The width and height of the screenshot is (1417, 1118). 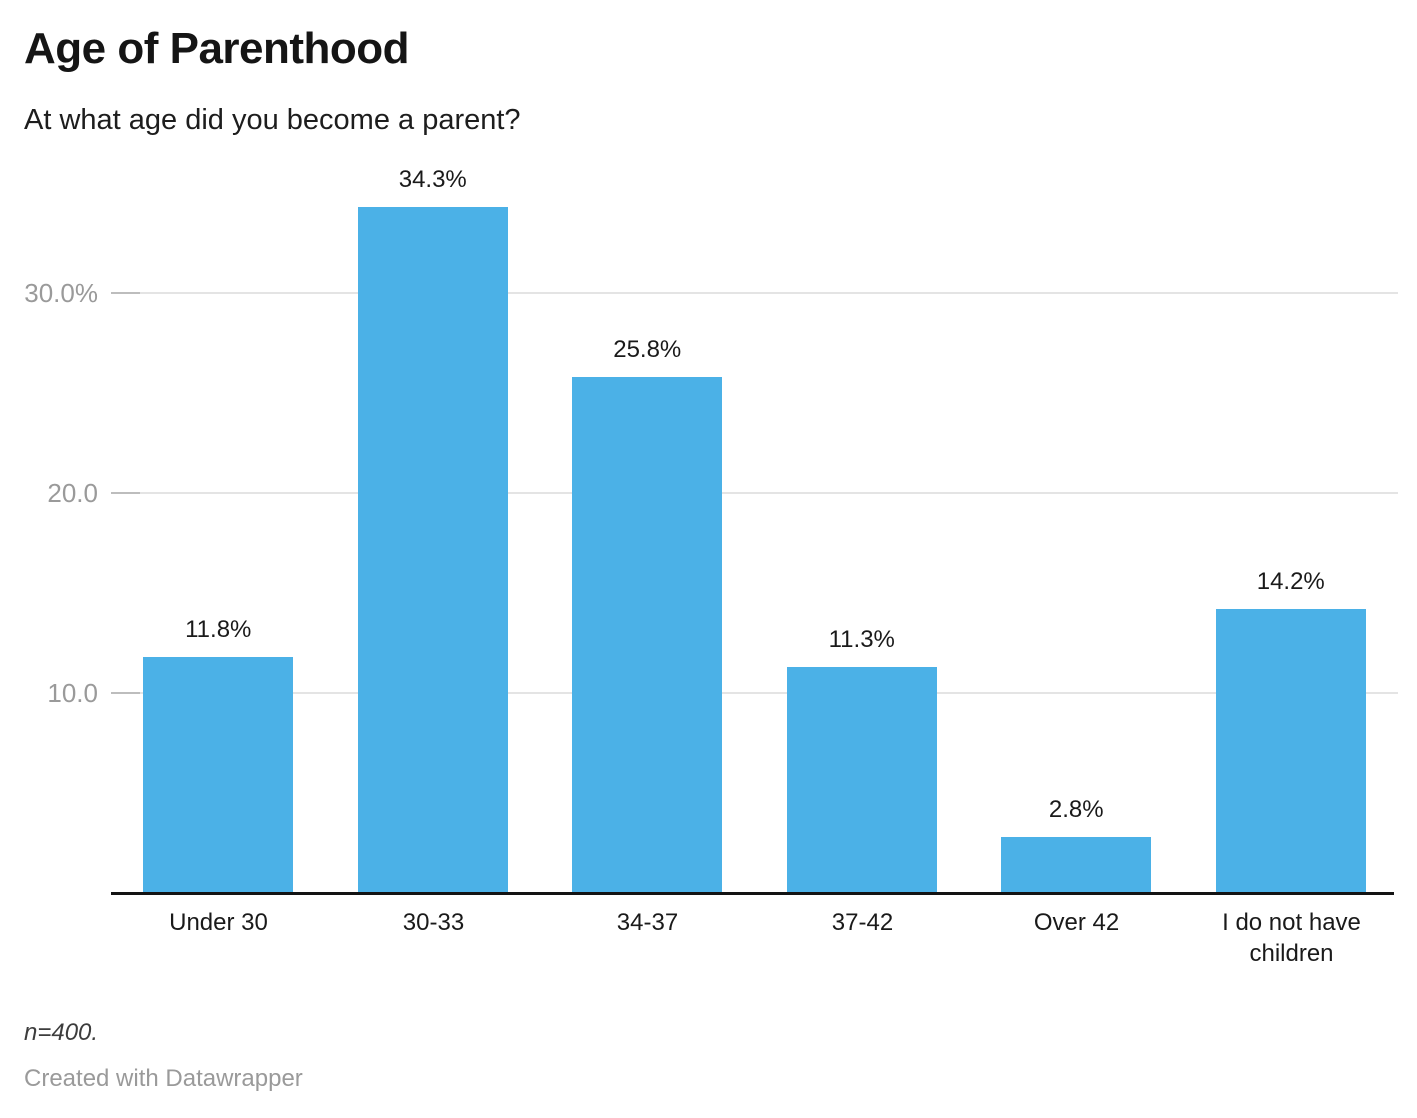 I want to click on bar-value-label: 25.8%, so click(x=647, y=349).